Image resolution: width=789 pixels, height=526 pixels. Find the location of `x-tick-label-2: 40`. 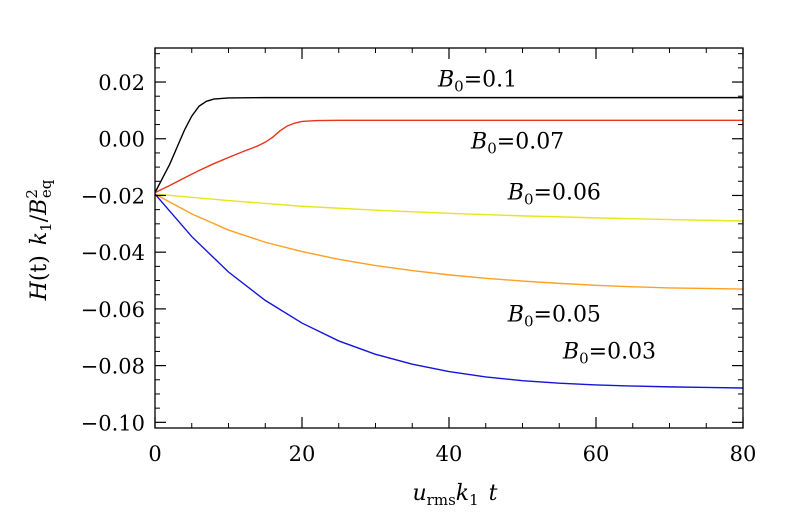

x-tick-label-2: 40 is located at coordinates (449, 454).